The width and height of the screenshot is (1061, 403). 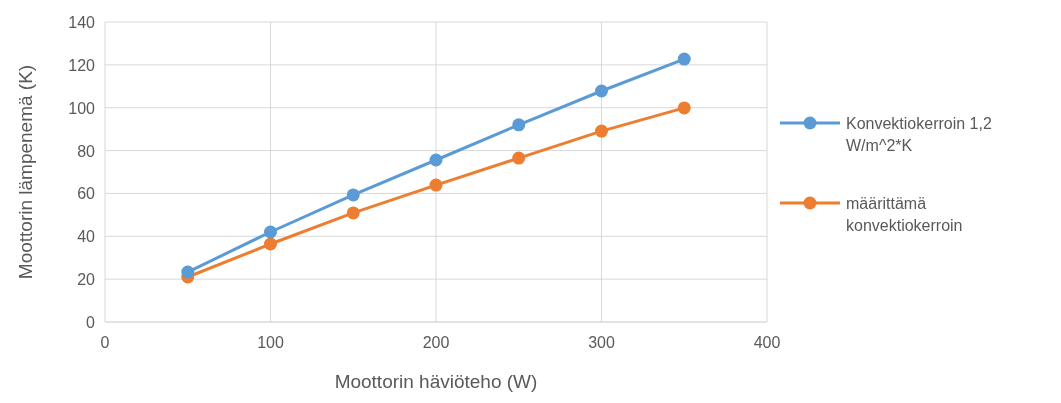 What do you see at coordinates (919, 134) in the screenshot?
I see `legend-label: Konvektiokerroin 1,2 W/m^2*K` at bounding box center [919, 134].